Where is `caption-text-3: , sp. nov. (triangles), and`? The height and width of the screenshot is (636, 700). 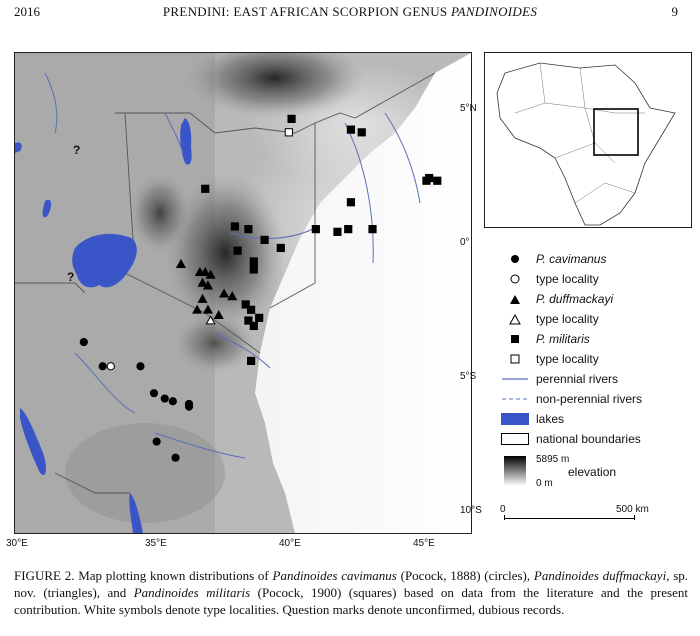 caption-text-3: , sp. nov. (triangles), and is located at coordinates (351, 584).